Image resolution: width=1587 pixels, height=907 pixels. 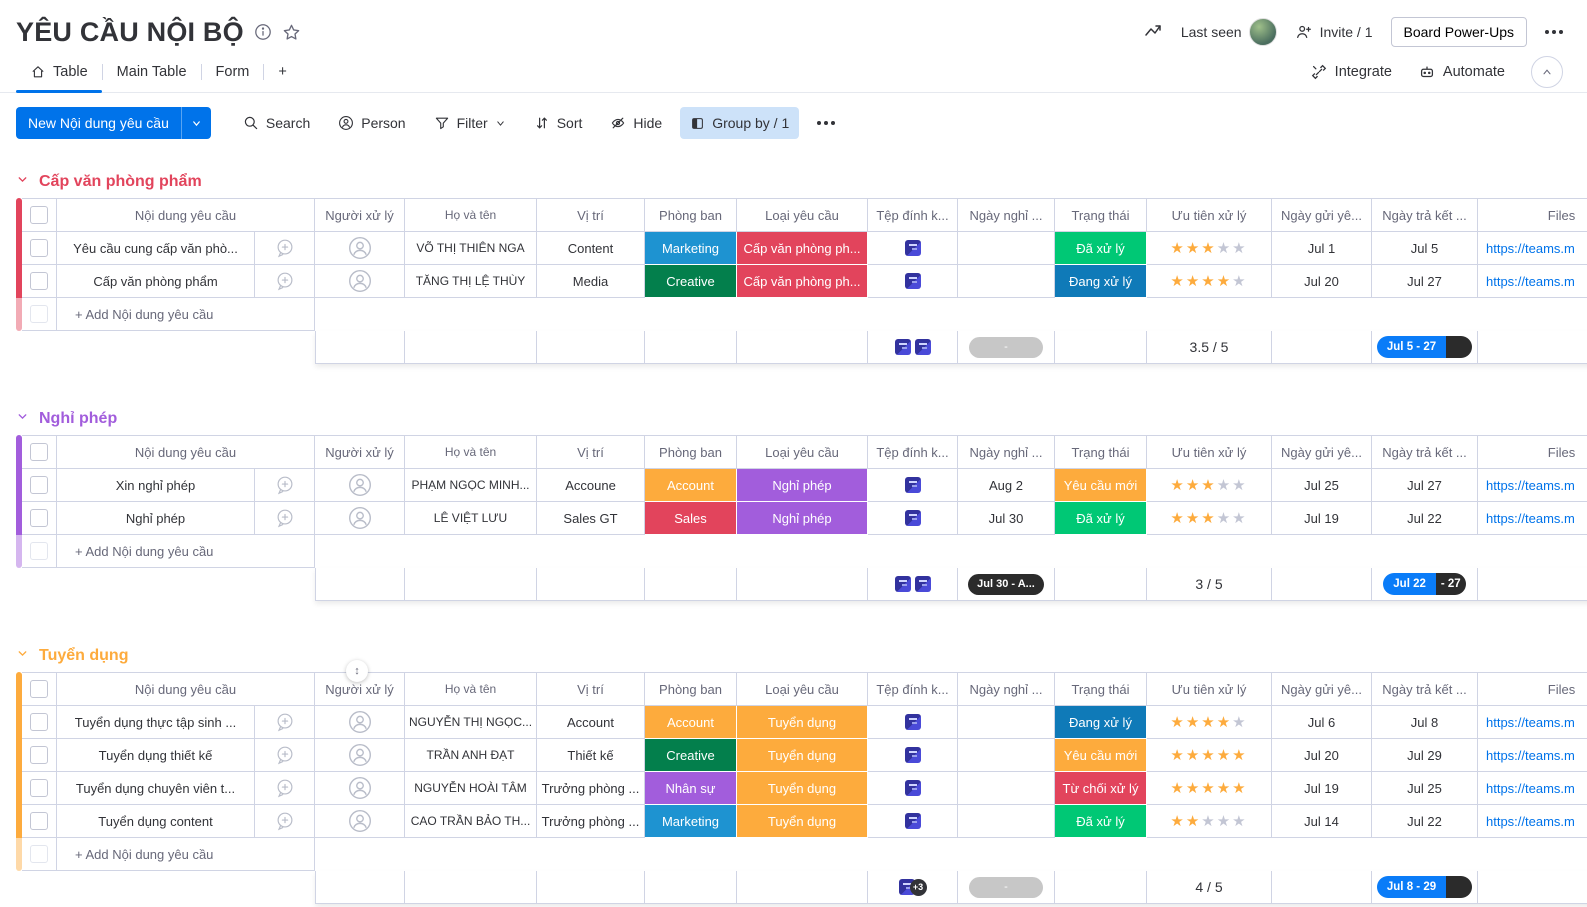 What do you see at coordinates (1101, 485) in the screenshot?
I see `cell-trangthai: Yêu cầu mới` at bounding box center [1101, 485].